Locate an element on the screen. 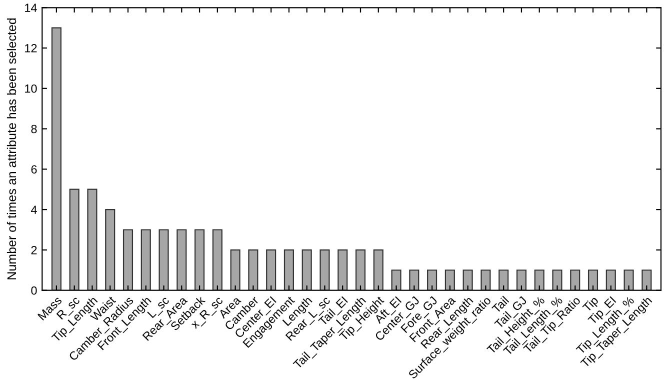  y-tick-label: 8 is located at coordinates (34, 129).